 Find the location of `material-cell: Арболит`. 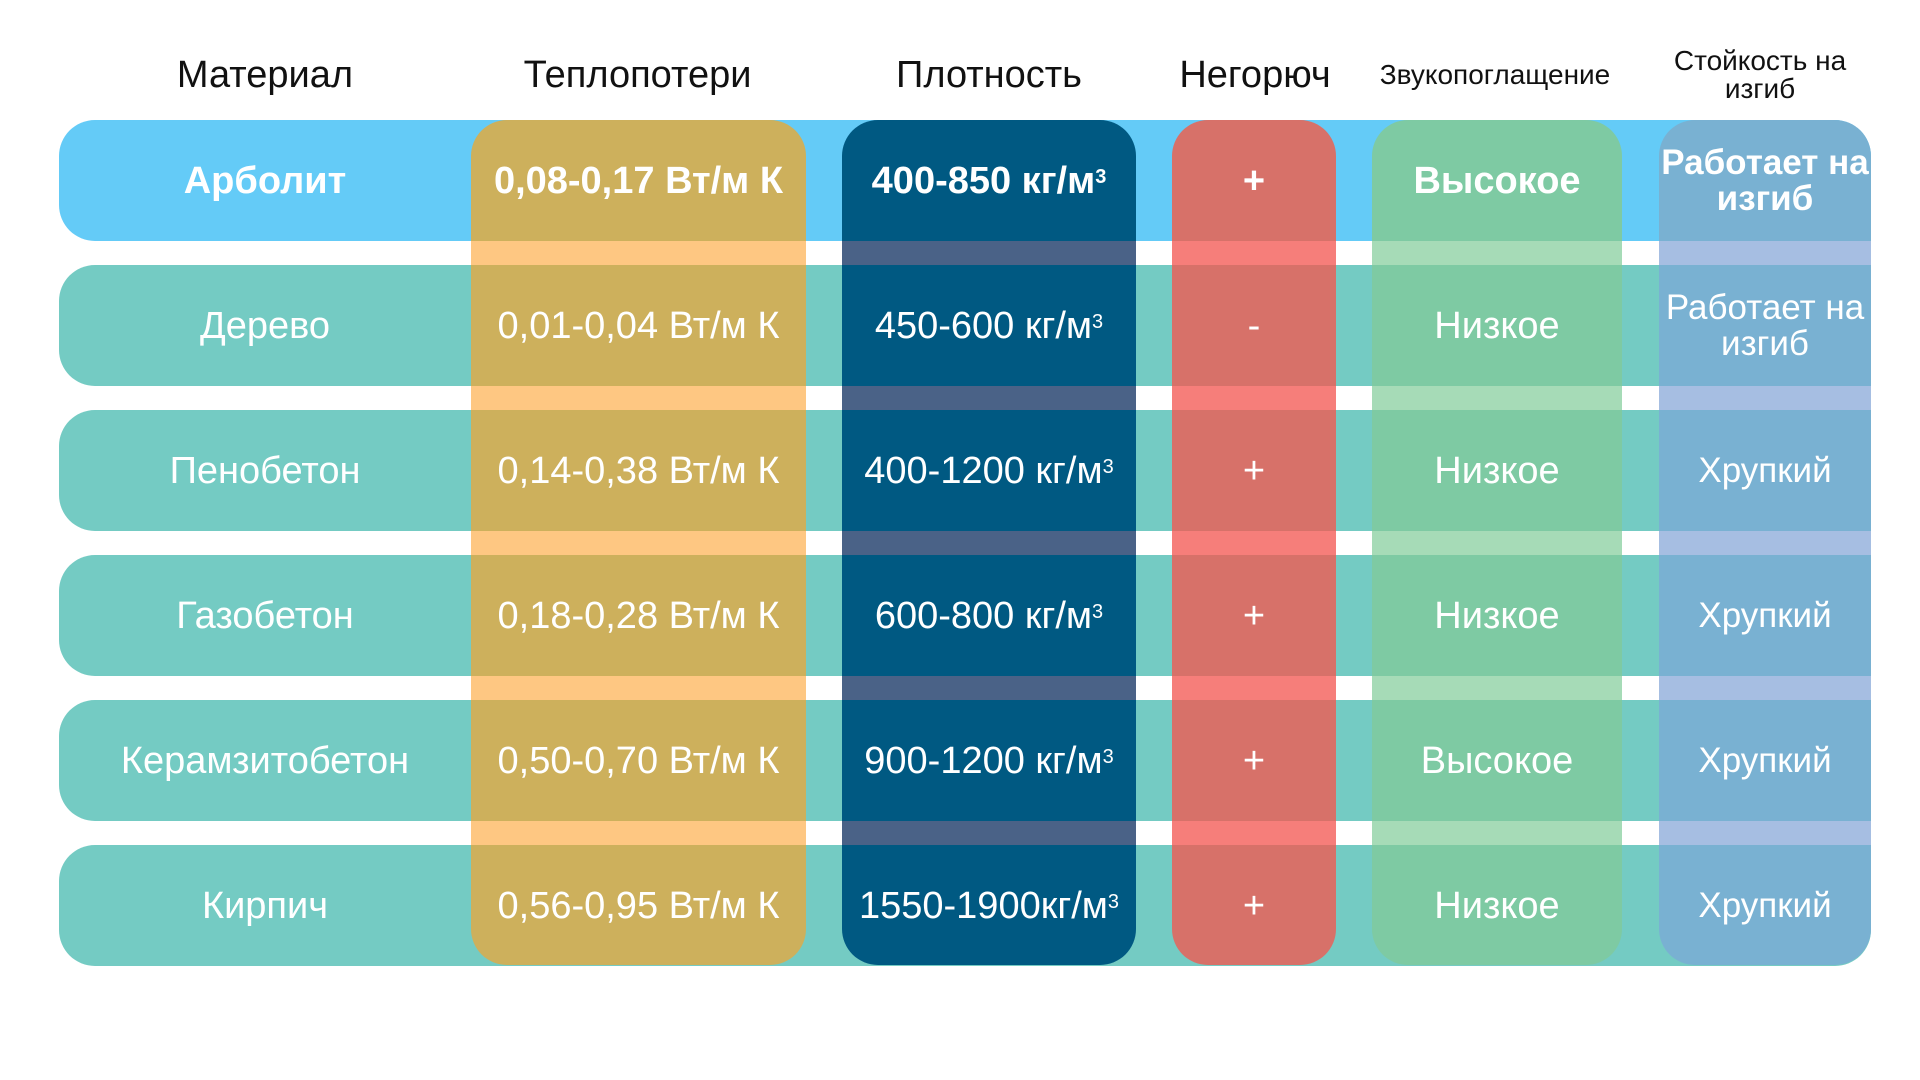

material-cell: Арболит is located at coordinates (265, 180).